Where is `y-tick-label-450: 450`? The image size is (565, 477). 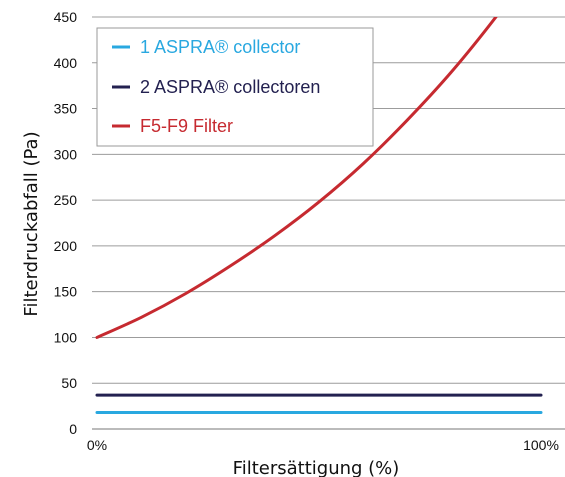
y-tick-label-450: 450 is located at coordinates (66, 17).